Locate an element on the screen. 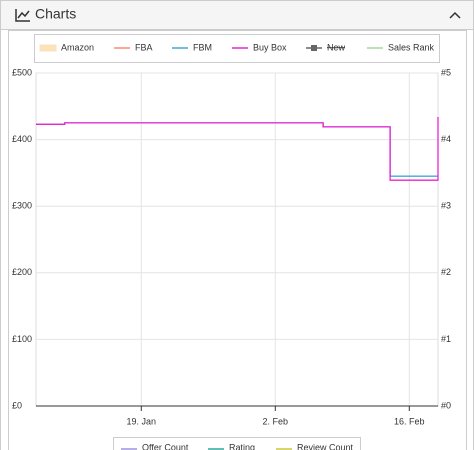  y-tick-label: £100 is located at coordinates (22, 339).